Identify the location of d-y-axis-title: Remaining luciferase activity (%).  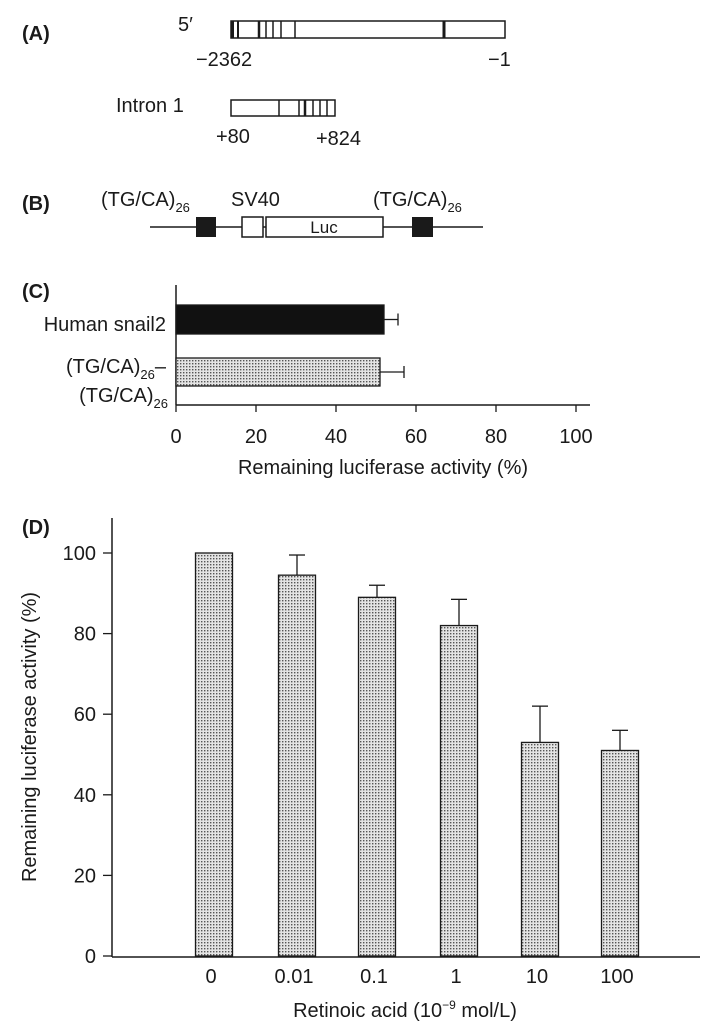
(30, 737).